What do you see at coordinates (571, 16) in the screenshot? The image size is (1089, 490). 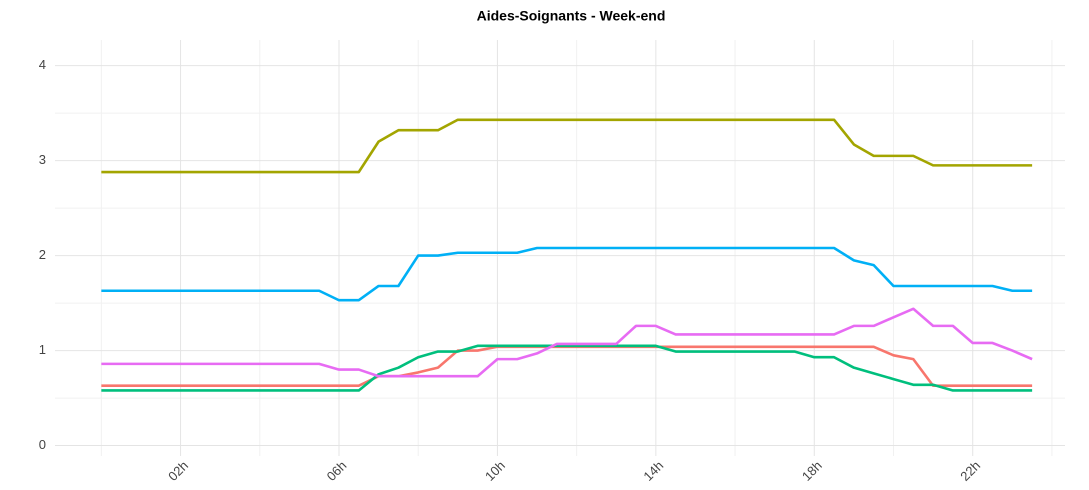 I see `chart-title: Aides-Soignants - Week-end` at bounding box center [571, 16].